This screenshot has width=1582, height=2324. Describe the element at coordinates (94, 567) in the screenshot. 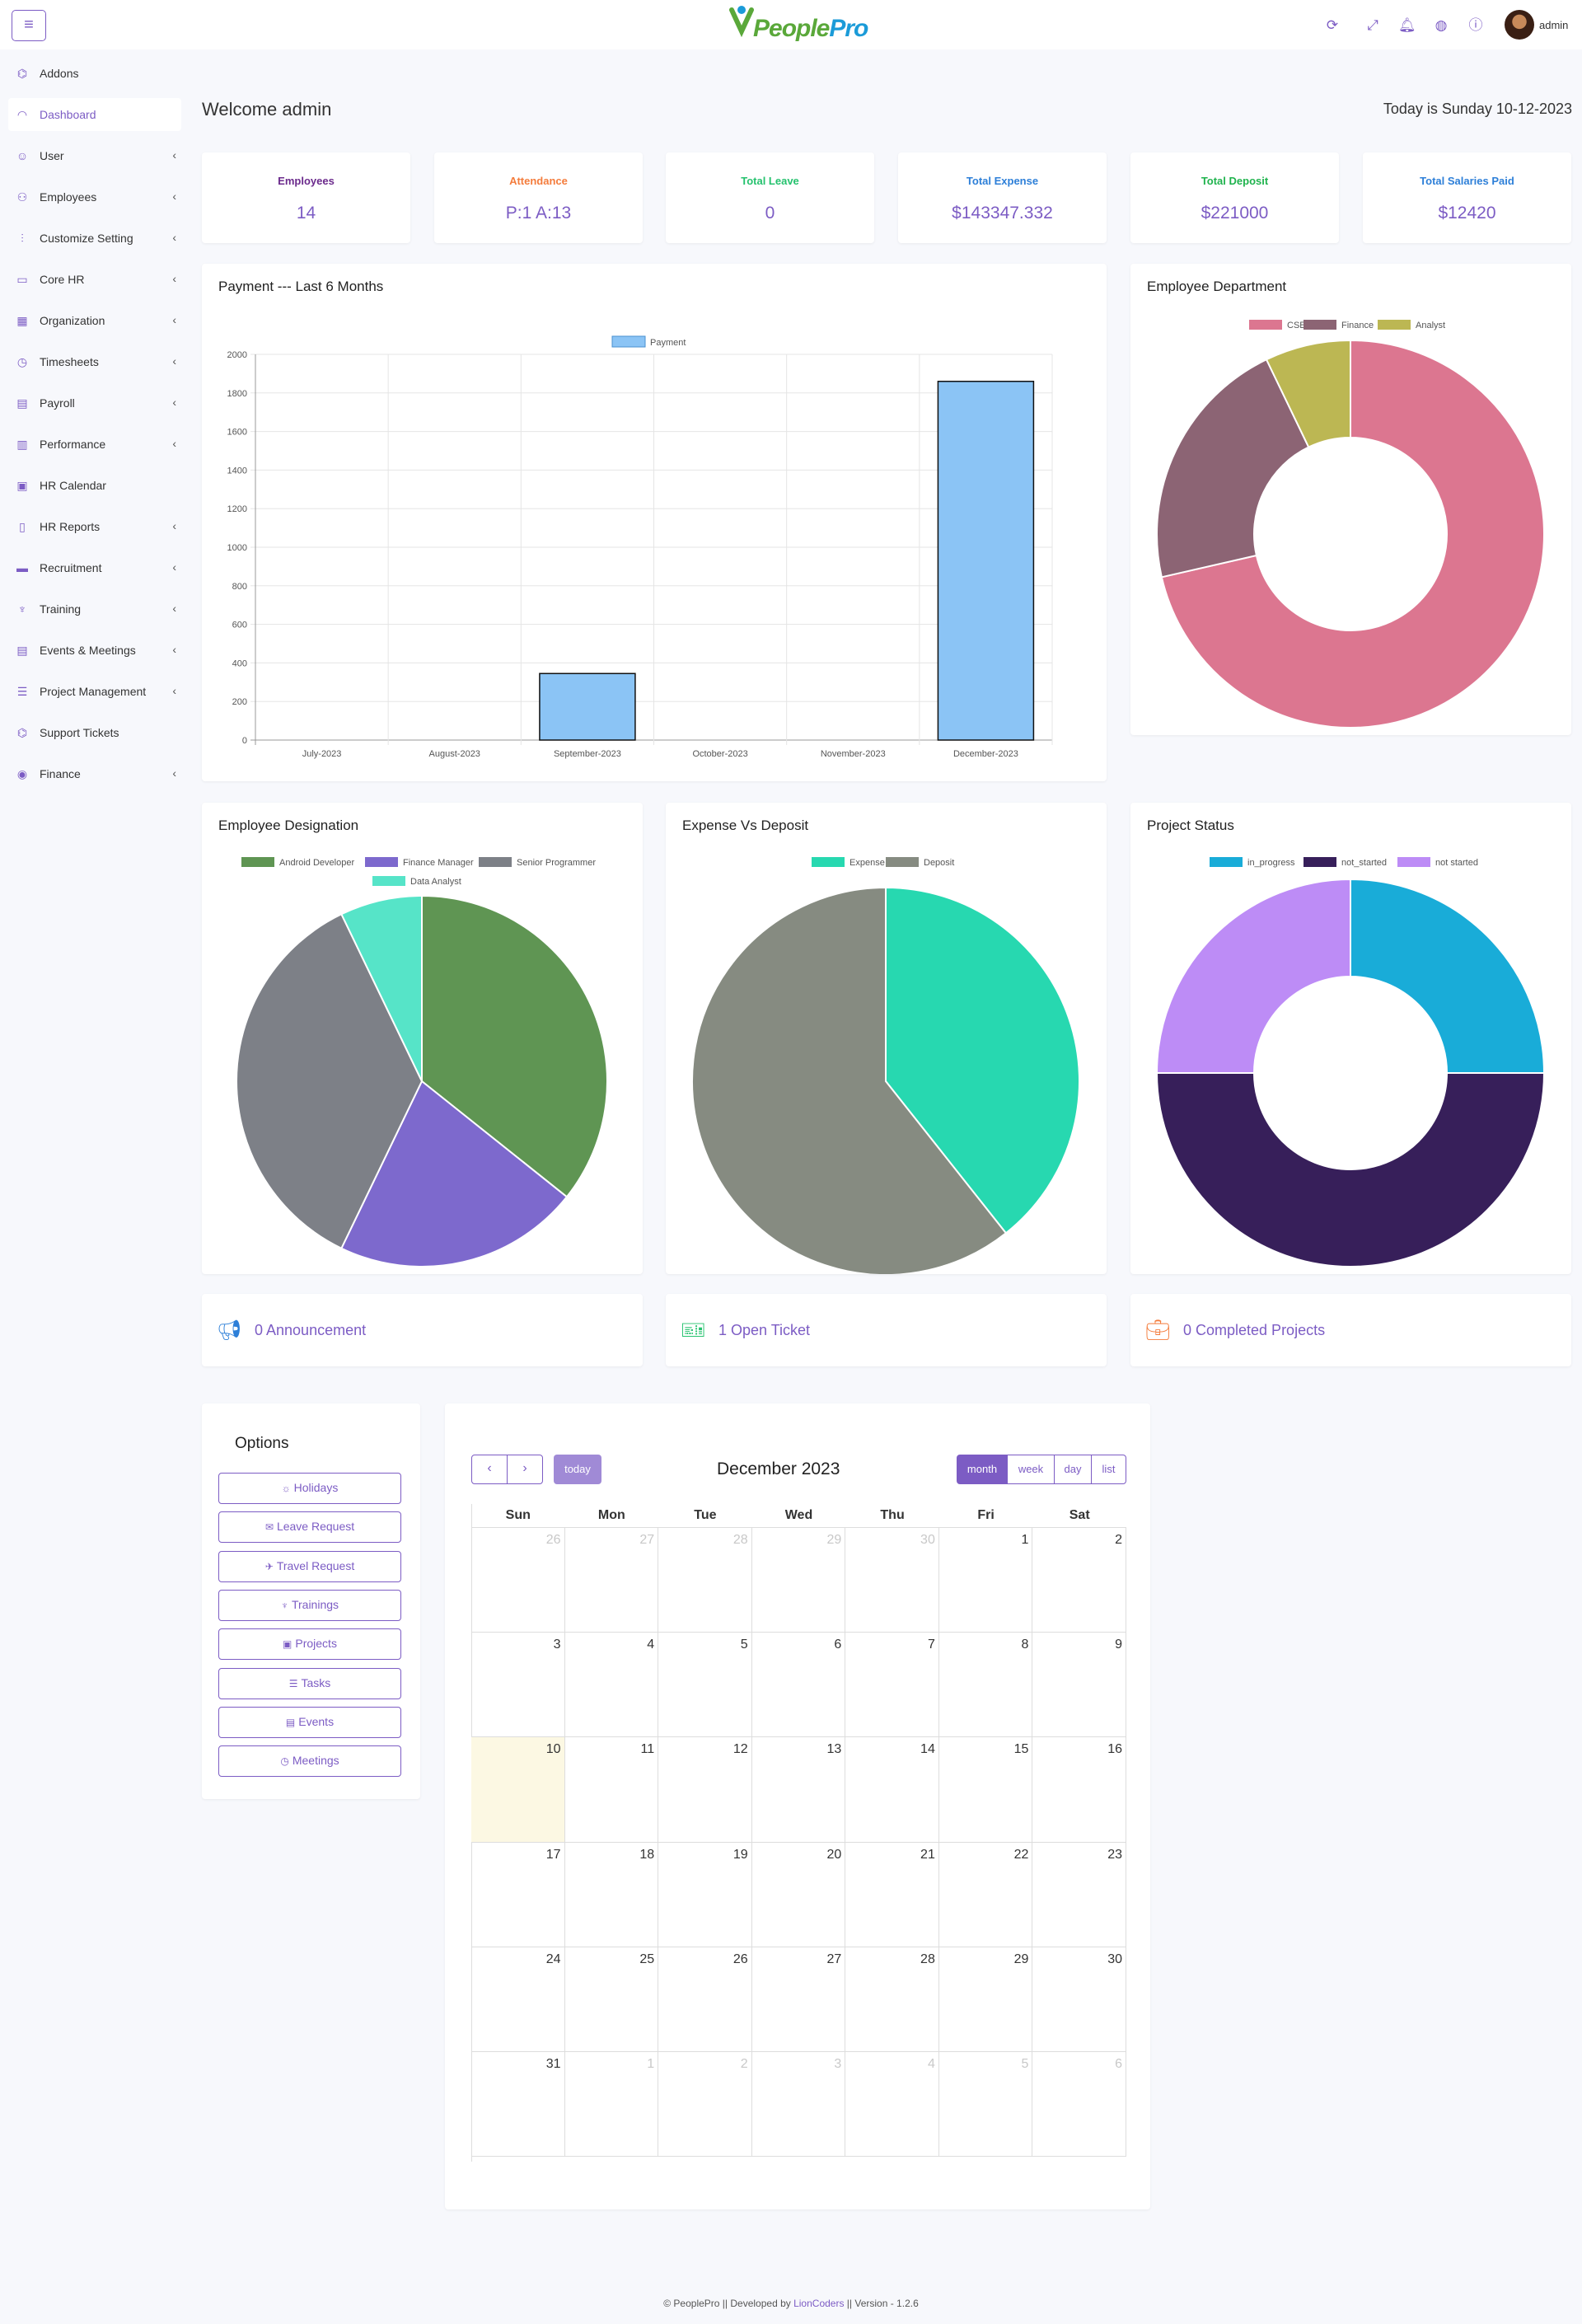

I see `sidebar-item-recruitment: ▬ Recruitment ‹` at that location.